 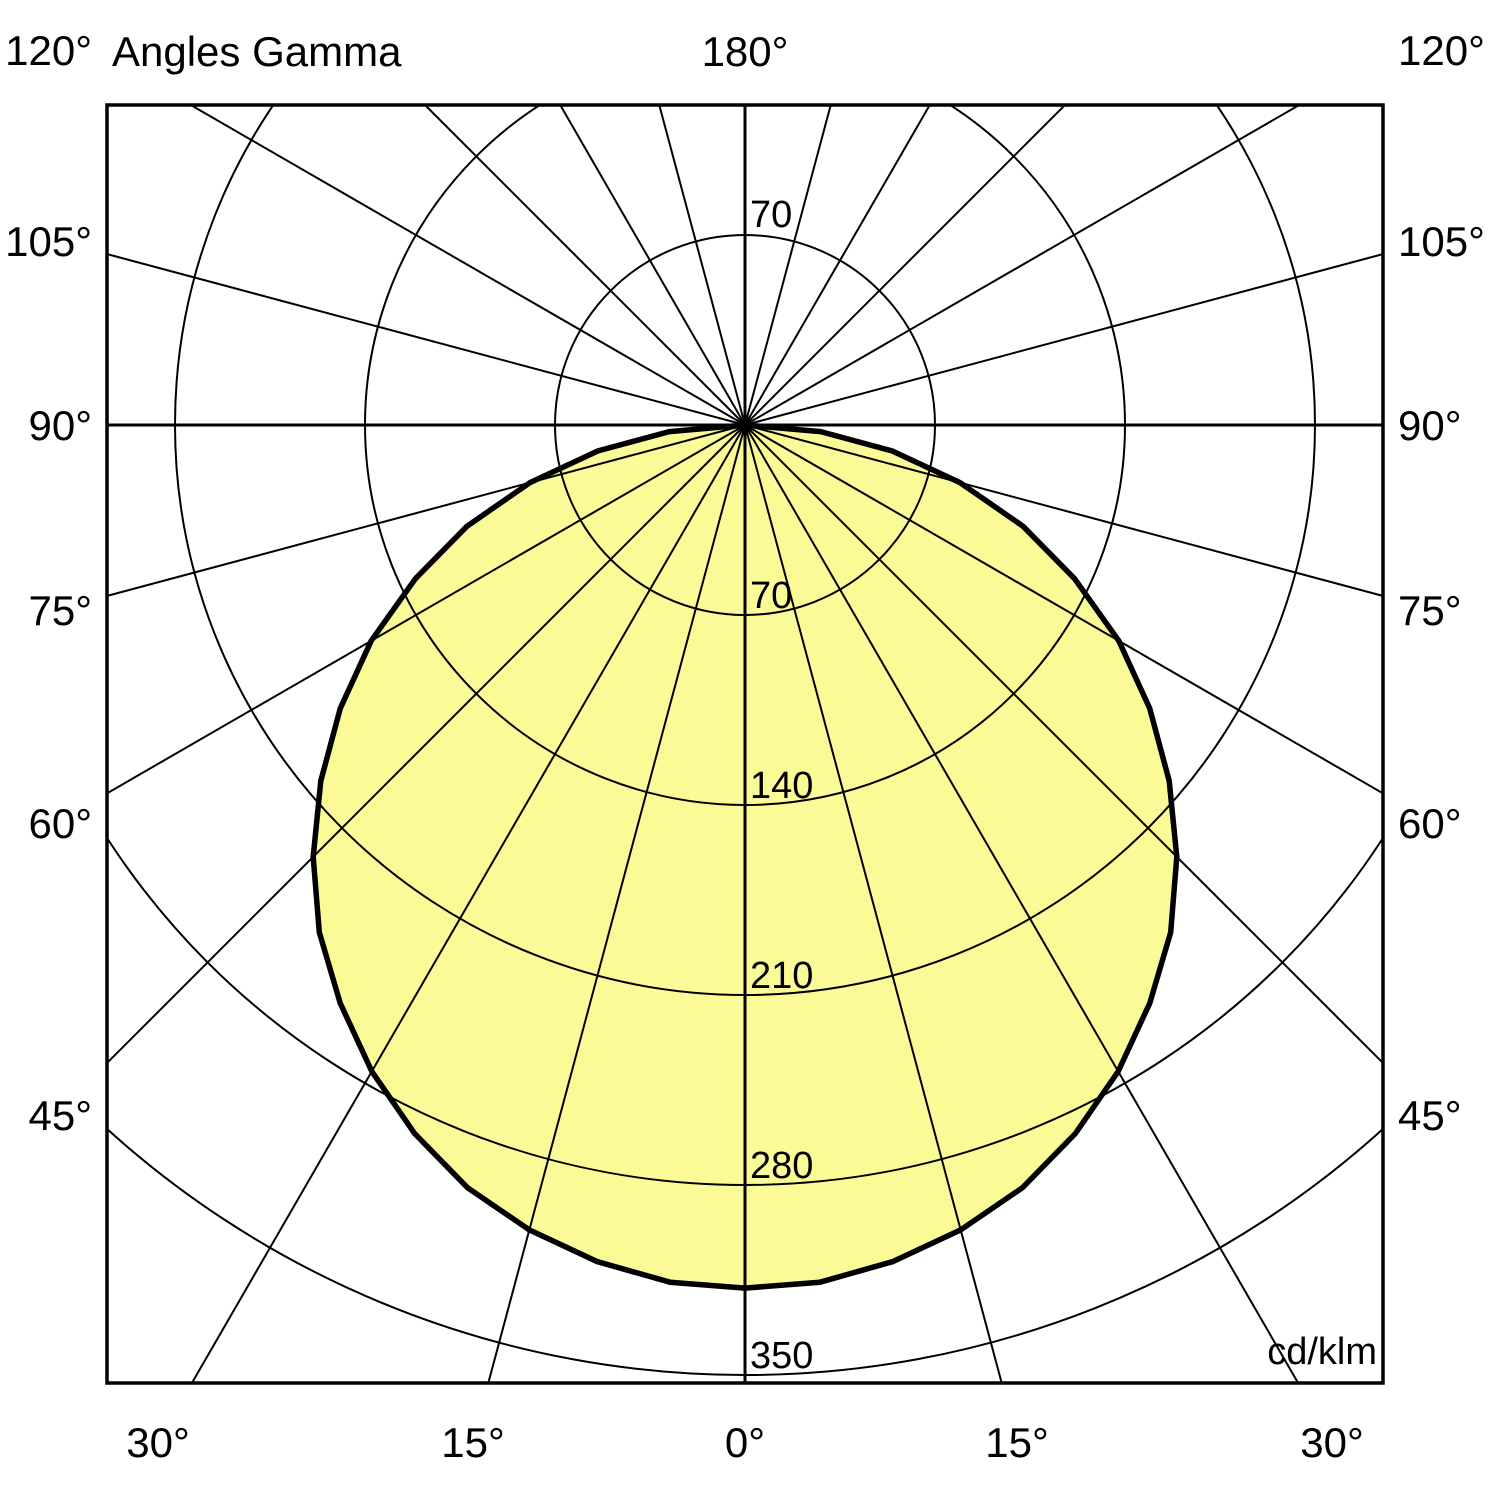 What do you see at coordinates (158, 1442) in the screenshot?
I see `gamma-label-bottom-0: 30°` at bounding box center [158, 1442].